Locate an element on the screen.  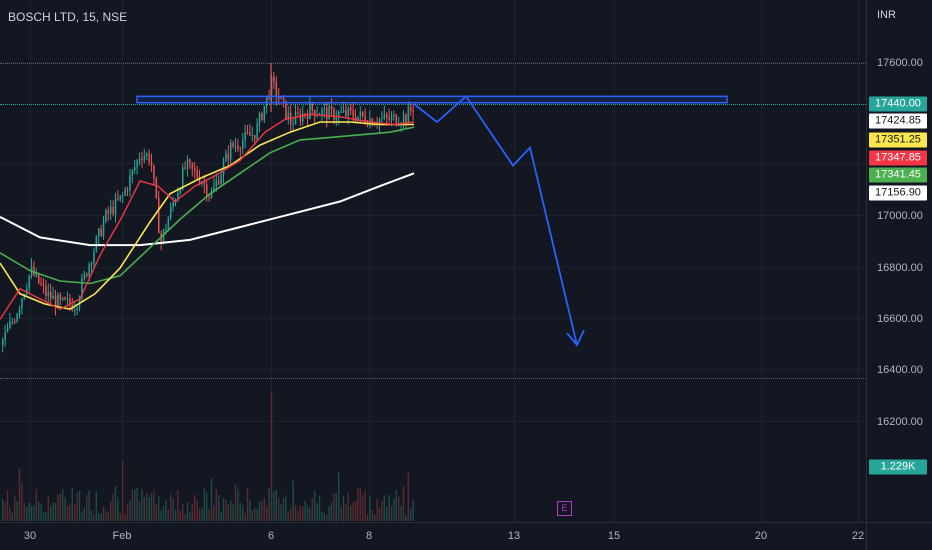
price-tick: 16600.00 is located at coordinates (900, 319).